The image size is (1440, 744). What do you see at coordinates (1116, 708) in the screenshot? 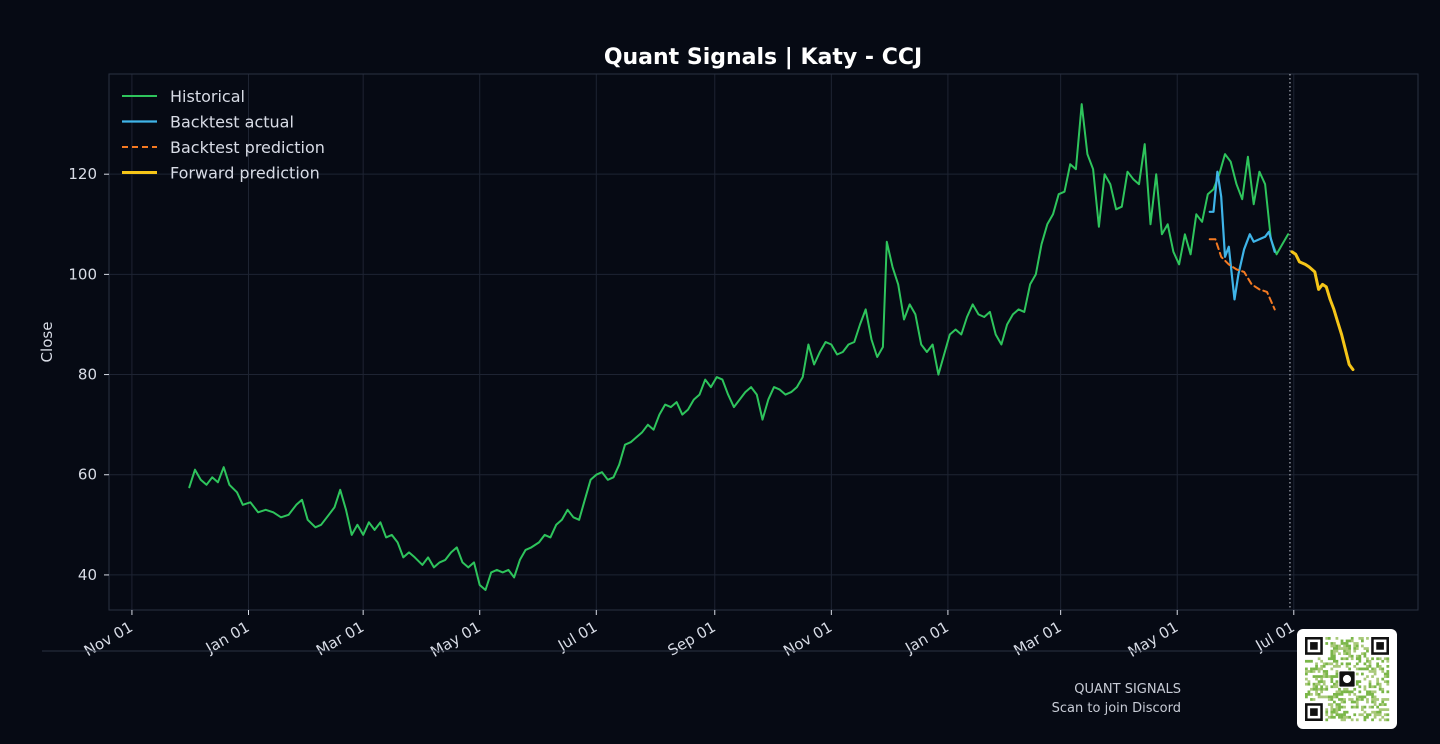
I see `footer-caption: Scan to join Discord` at bounding box center [1116, 708].